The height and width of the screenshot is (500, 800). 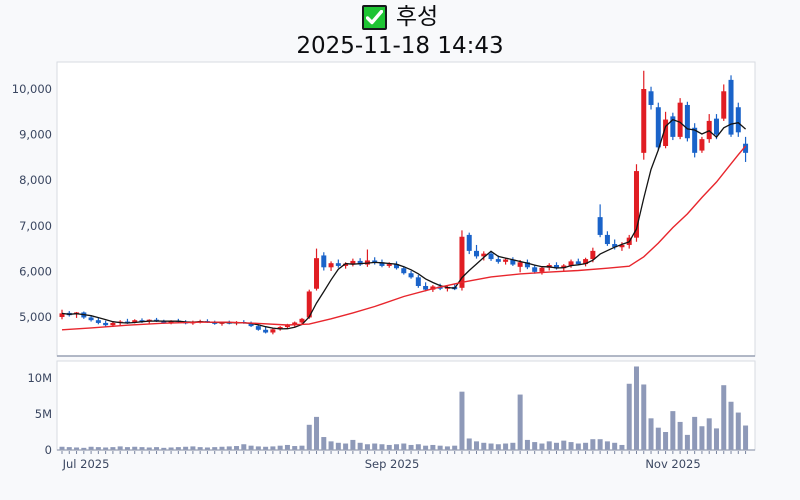 What do you see at coordinates (35, 226) in the screenshot?
I see `price-tick-label: 7,000` at bounding box center [35, 226].